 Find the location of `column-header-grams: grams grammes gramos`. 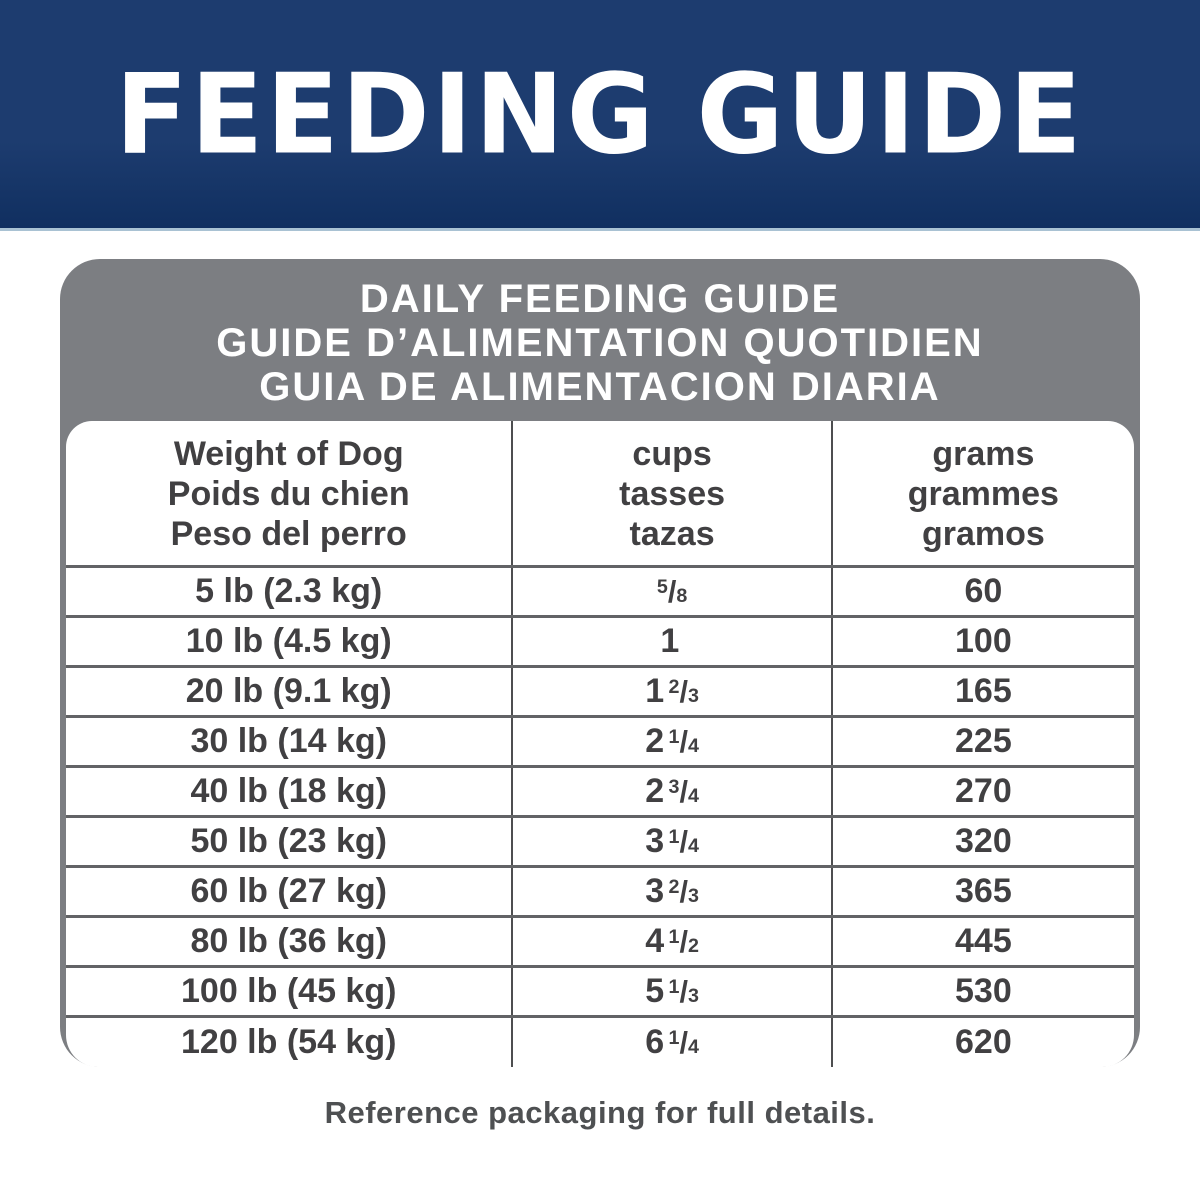

column-header-grams: grams grammes gramos is located at coordinates (982, 494).